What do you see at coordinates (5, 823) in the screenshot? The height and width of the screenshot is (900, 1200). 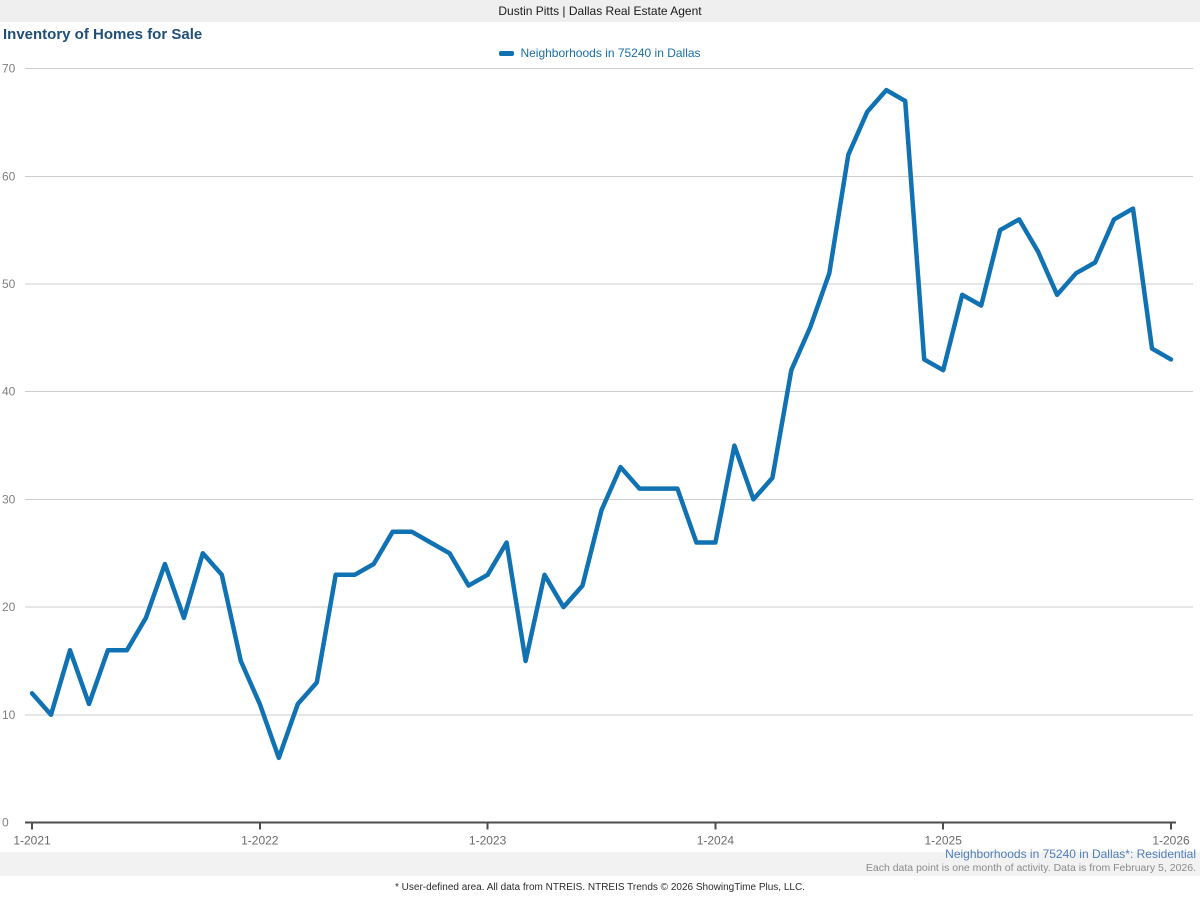 I see `y-tick-label-0: 0` at bounding box center [5, 823].